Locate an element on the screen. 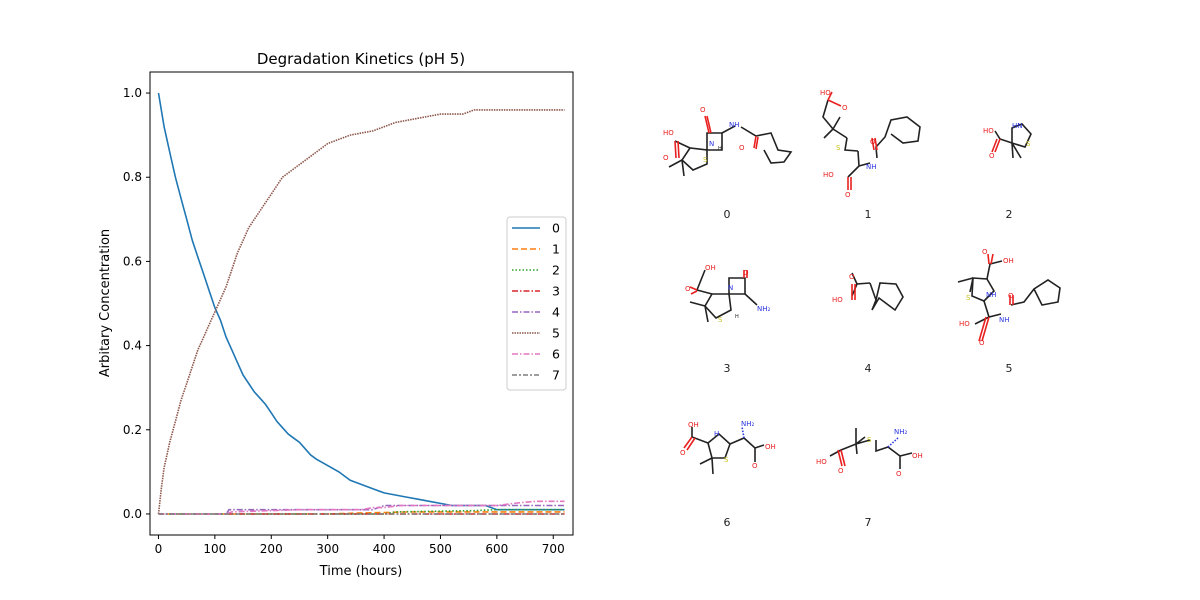  legend-label: 3 is located at coordinates (556, 291).